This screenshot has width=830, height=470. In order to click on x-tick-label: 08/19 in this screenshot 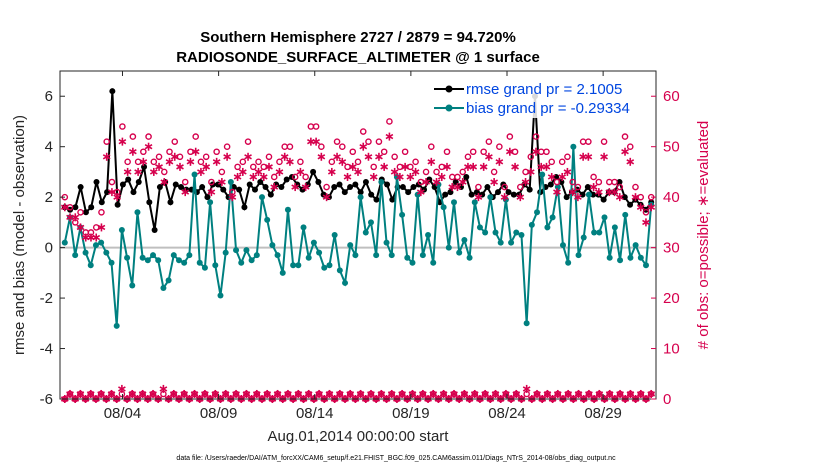, I will do `click(411, 413)`.